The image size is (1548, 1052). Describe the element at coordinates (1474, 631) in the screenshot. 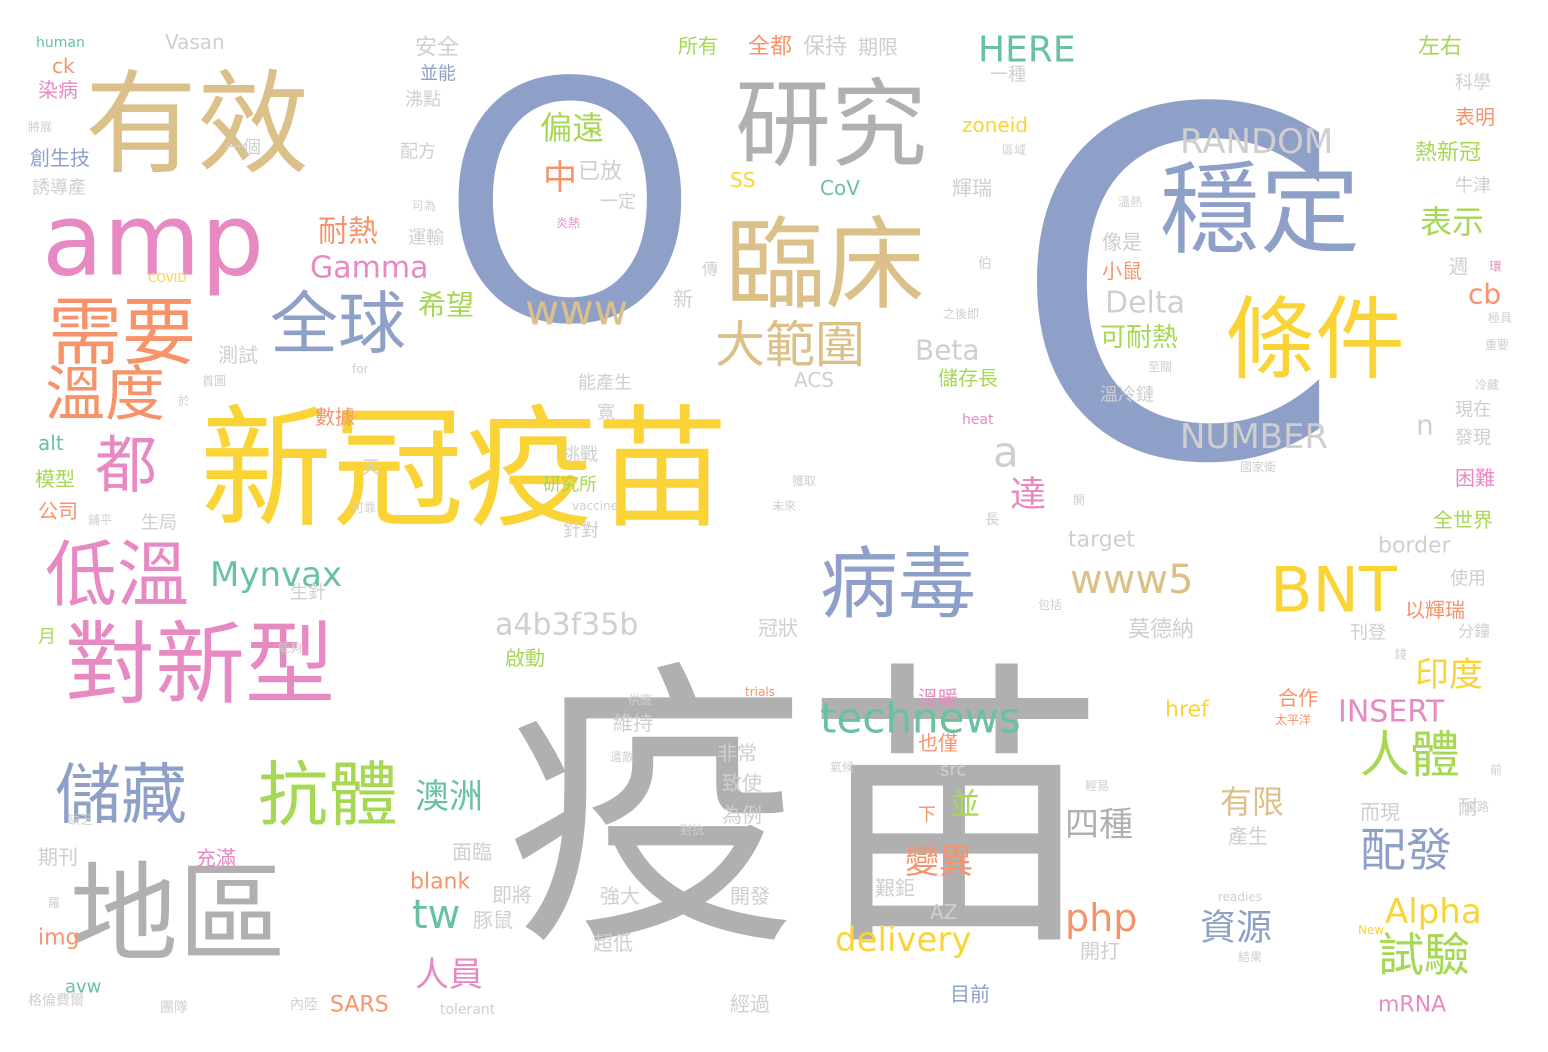

I see `cloud-word: 分鐘` at that location.